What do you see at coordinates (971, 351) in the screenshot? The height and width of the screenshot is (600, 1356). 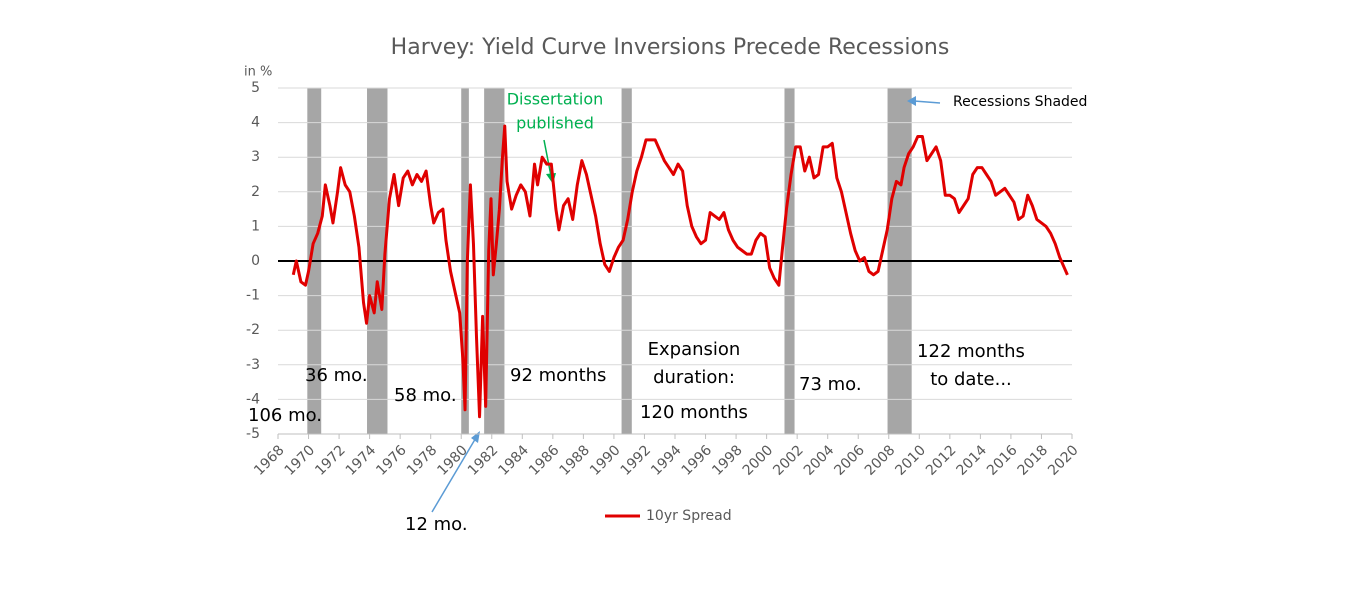 I see `annotation: 122 months` at bounding box center [971, 351].